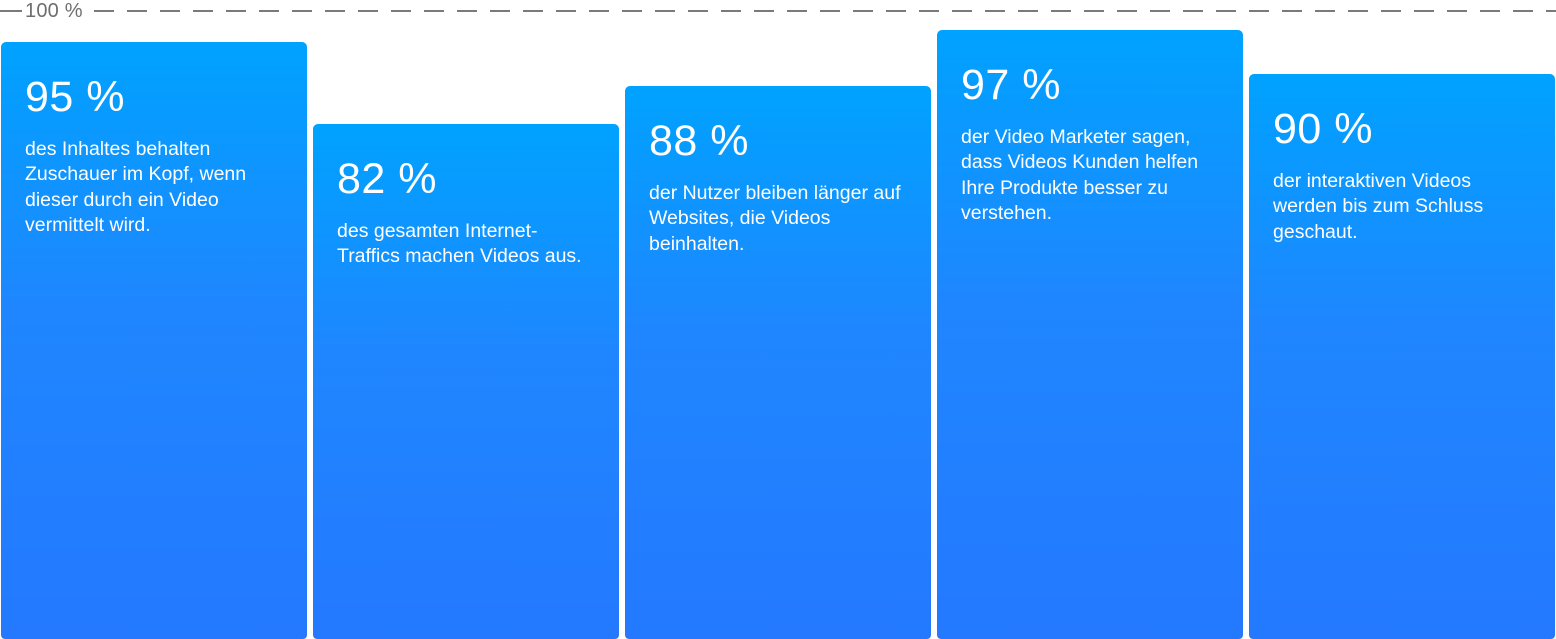 This screenshot has width=1556, height=639. Describe the element at coordinates (11, 11) in the screenshot. I see `reference-line-left-segment` at that location.